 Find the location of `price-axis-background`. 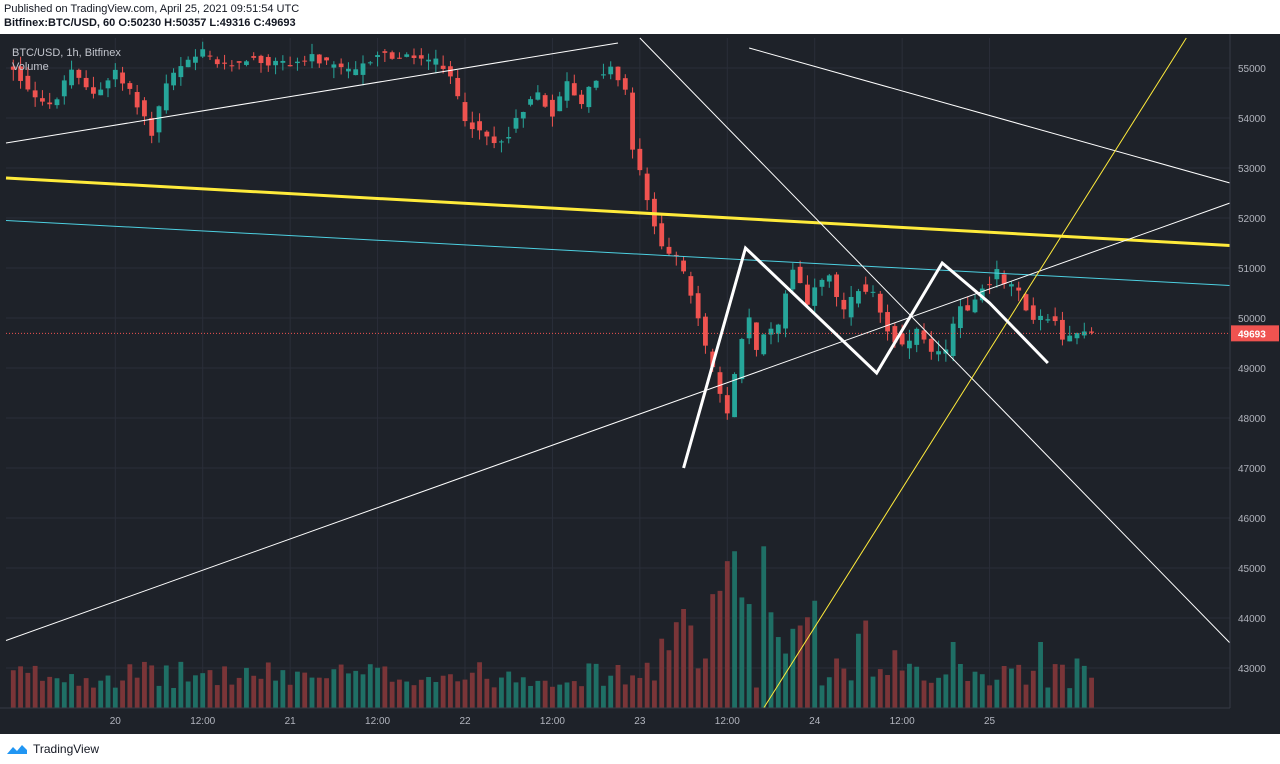

price-axis-background is located at coordinates (1255, 384).